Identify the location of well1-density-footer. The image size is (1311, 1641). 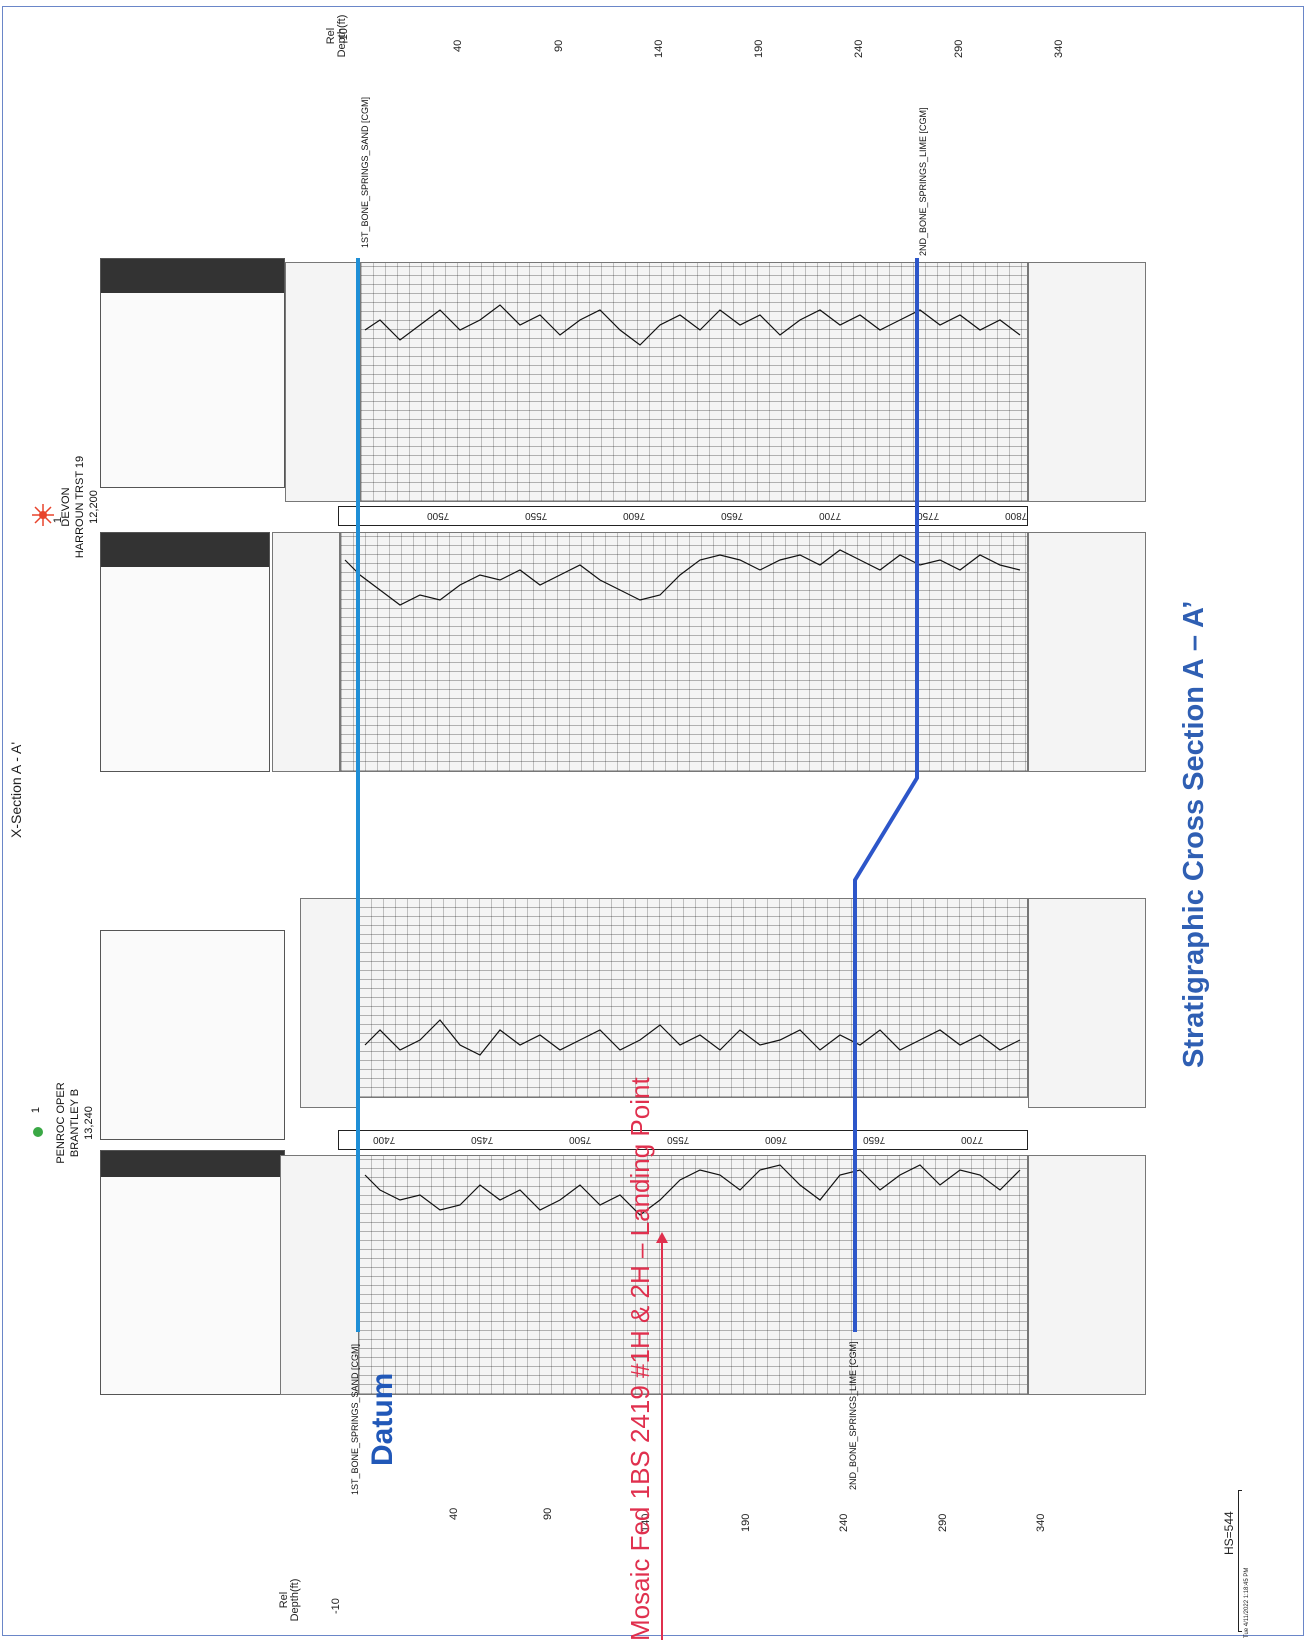
(1087, 1003).